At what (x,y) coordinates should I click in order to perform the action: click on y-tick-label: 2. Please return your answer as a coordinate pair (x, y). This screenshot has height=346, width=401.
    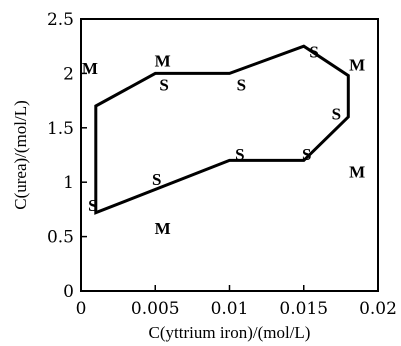
    Looking at the image, I should click on (68, 74).